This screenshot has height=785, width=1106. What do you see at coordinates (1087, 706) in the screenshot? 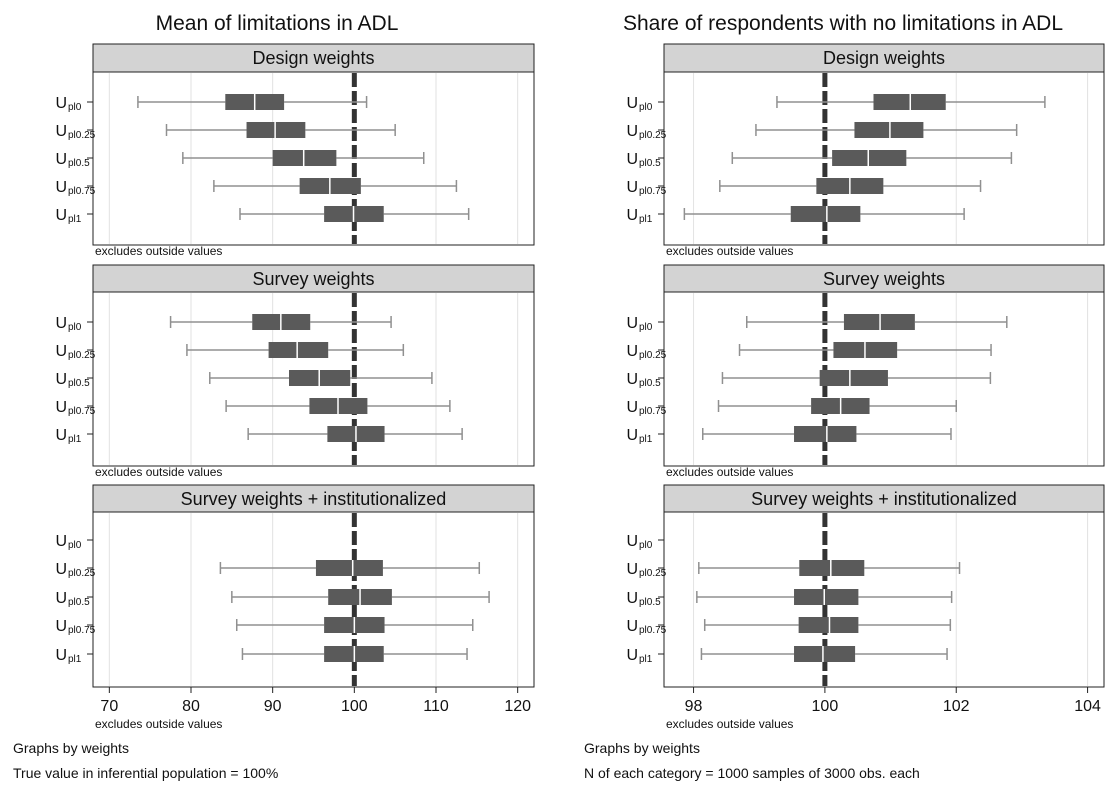
I see `x-tick-label: 104` at bounding box center [1087, 706].